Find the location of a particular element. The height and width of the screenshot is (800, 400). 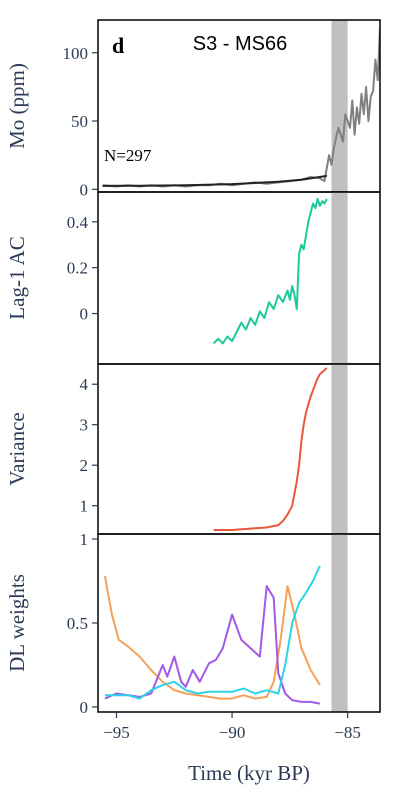

y-axis-label: Mo (ppm) is located at coordinates (17, 106).